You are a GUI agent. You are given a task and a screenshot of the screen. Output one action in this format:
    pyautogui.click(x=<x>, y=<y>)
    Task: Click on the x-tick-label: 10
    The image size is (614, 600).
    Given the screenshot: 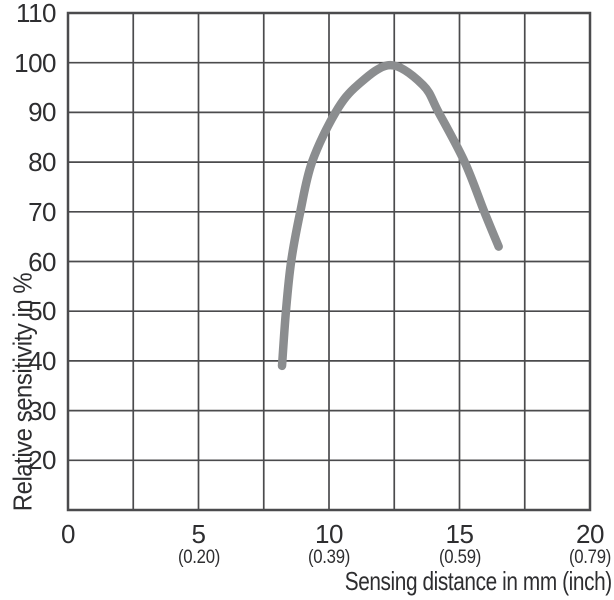 What is the action you would take?
    pyautogui.click(x=329, y=534)
    